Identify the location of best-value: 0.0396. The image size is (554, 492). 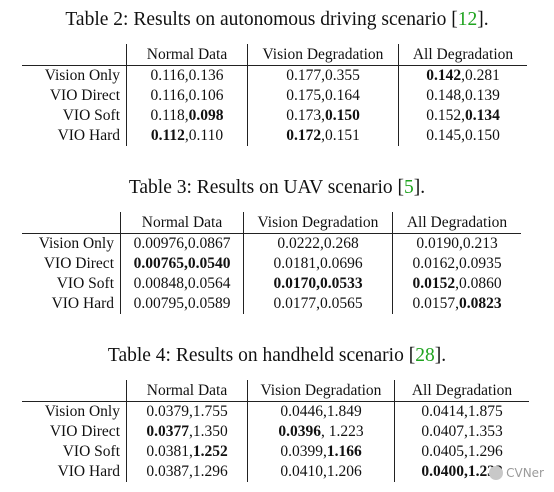
(299, 431).